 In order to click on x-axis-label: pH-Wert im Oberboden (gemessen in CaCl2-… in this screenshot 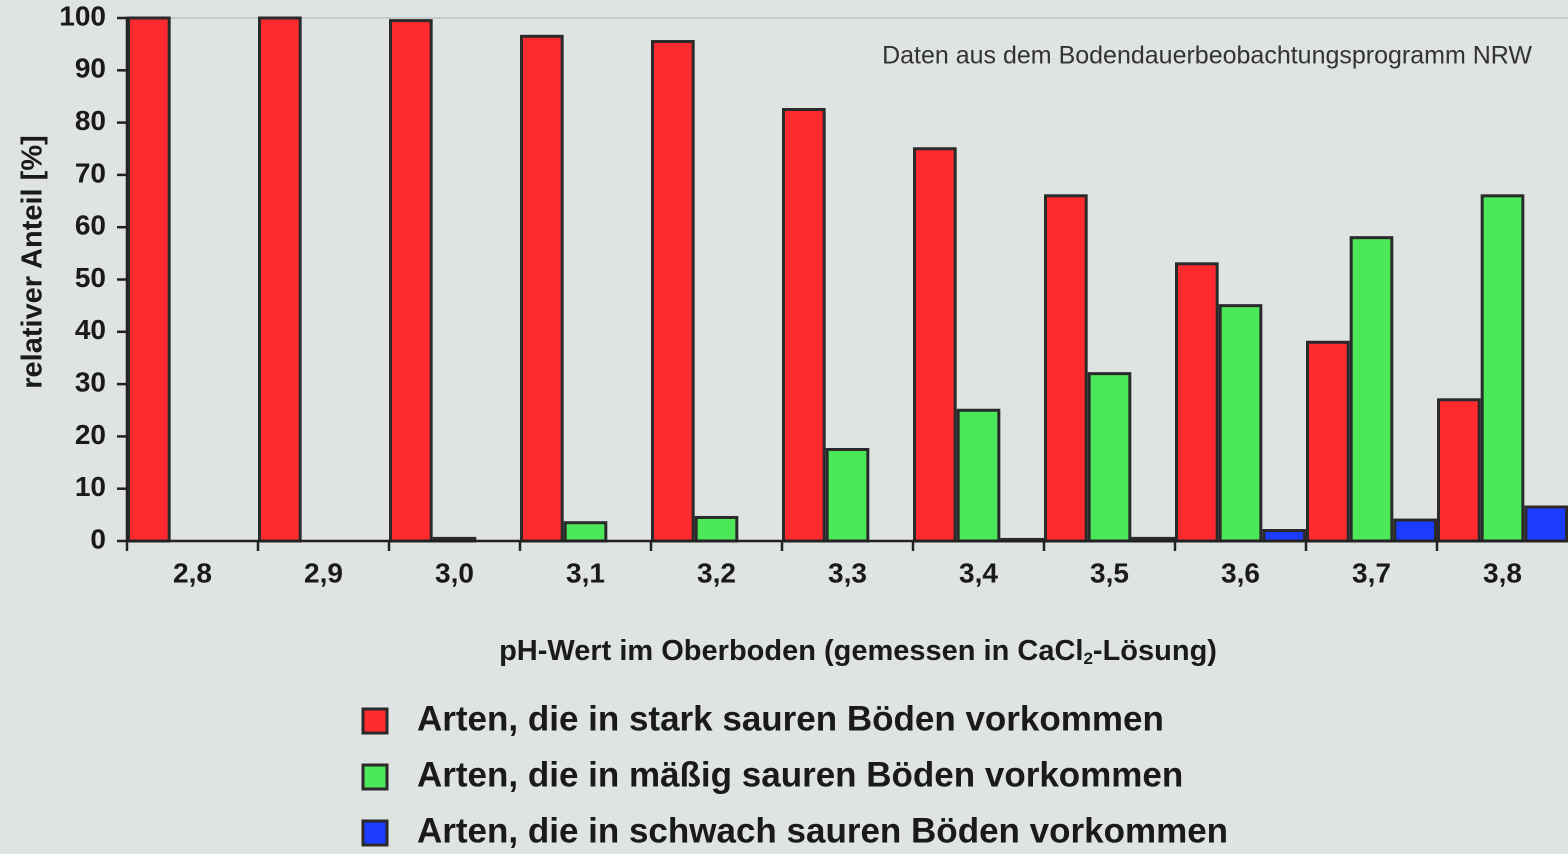, I will do `click(858, 652)`.